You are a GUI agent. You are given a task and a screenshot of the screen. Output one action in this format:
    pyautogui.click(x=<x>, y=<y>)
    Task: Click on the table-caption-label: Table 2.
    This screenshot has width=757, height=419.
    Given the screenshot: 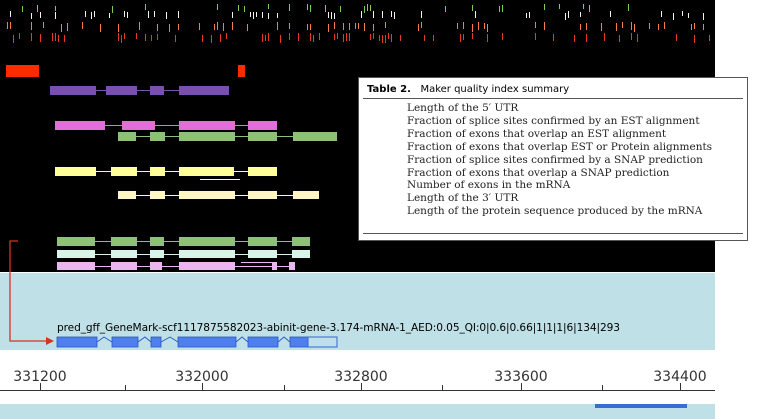 What is the action you would take?
    pyautogui.click(x=389, y=89)
    